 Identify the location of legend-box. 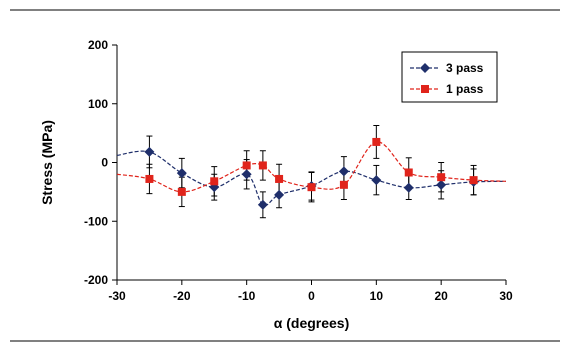
(449, 77).